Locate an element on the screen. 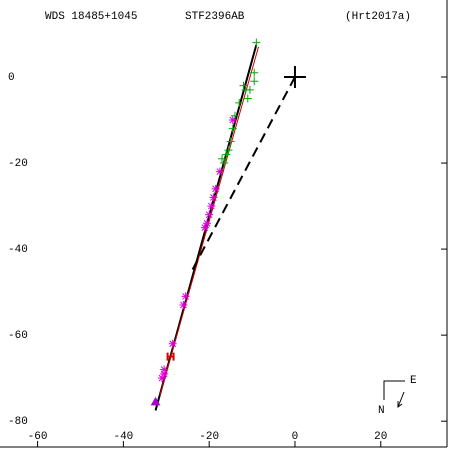 The width and height of the screenshot is (450, 450). x-tick-label: -60 is located at coordinates (38, 437).